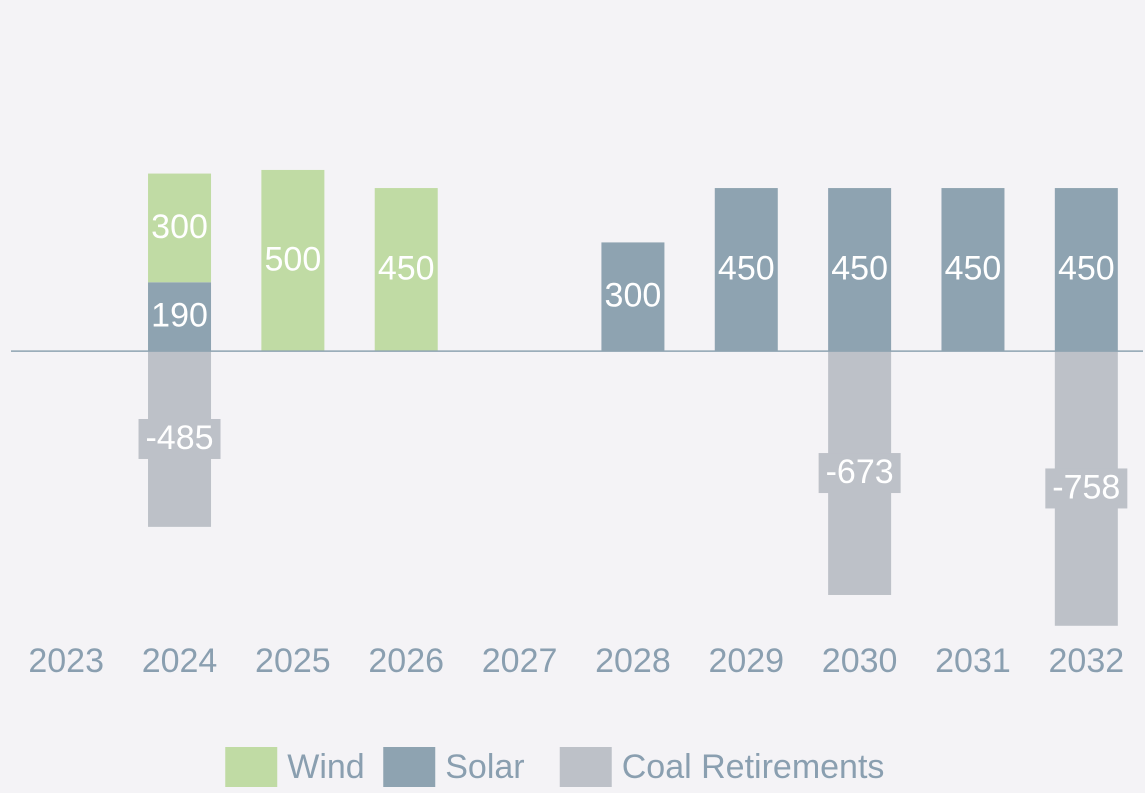 The height and width of the screenshot is (793, 1145). I want to click on x-tick-label: 2031, so click(973, 661).